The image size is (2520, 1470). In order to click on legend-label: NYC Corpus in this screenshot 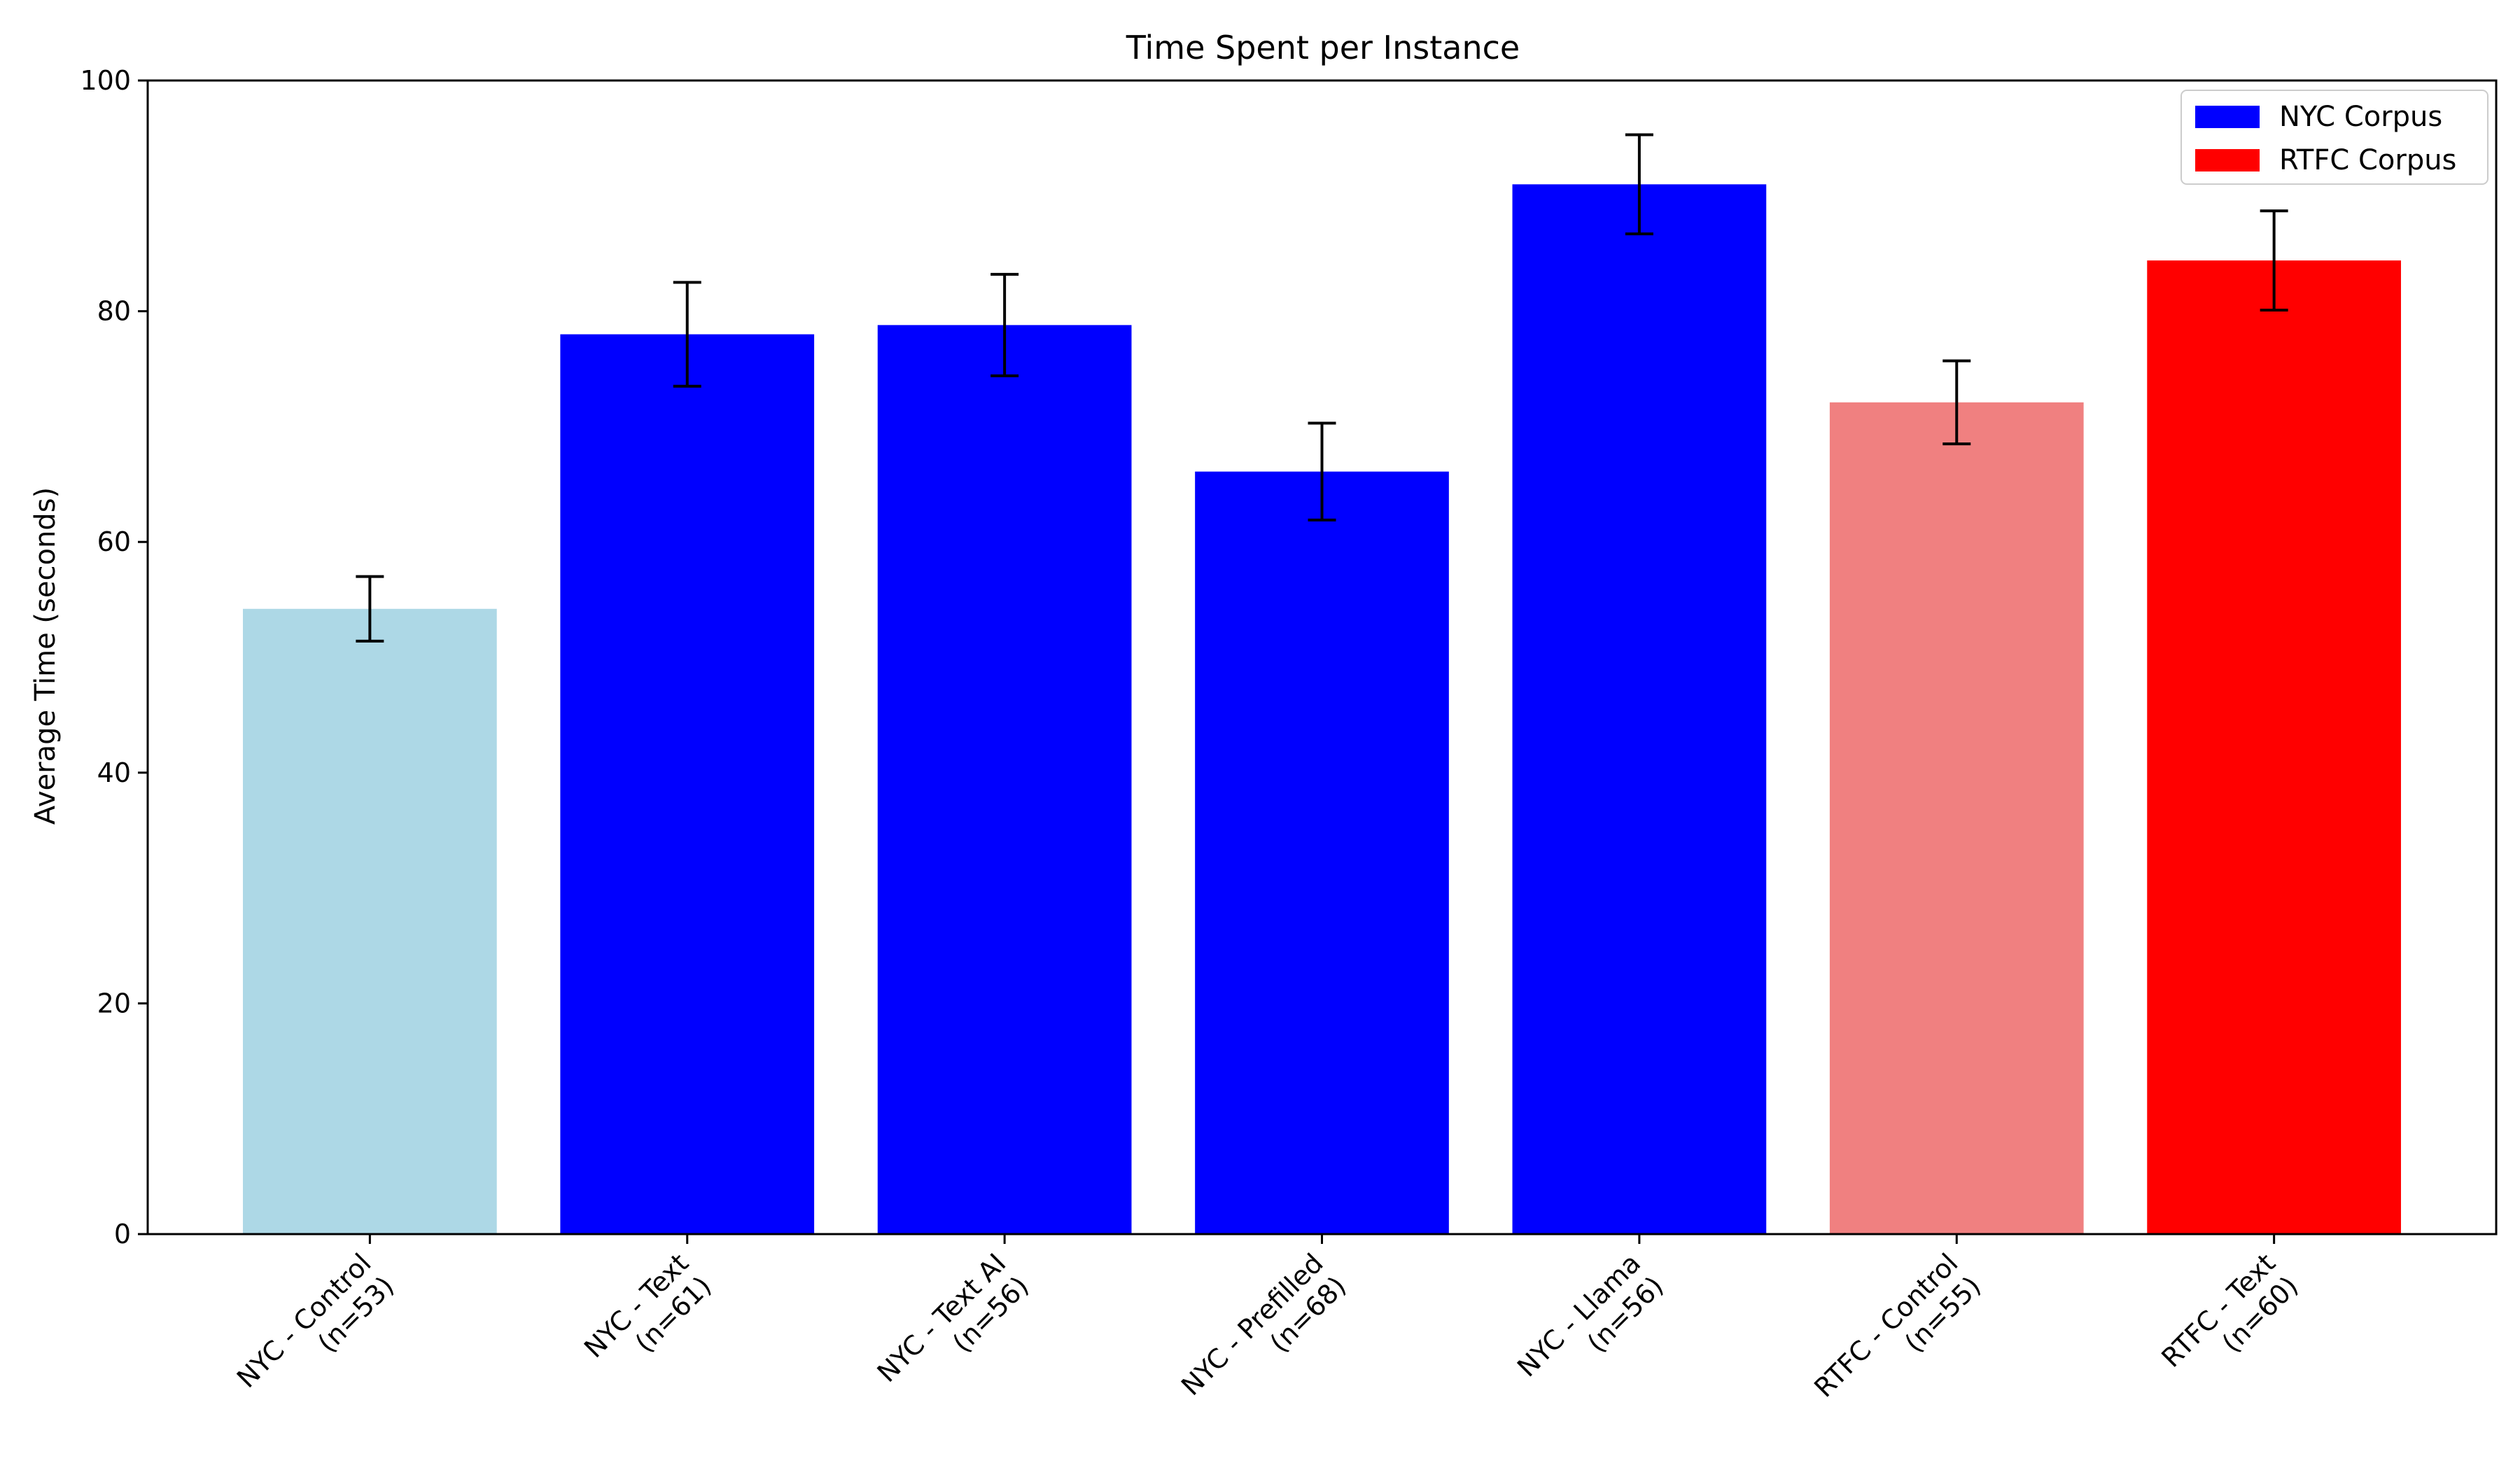, I will do `click(2360, 117)`.